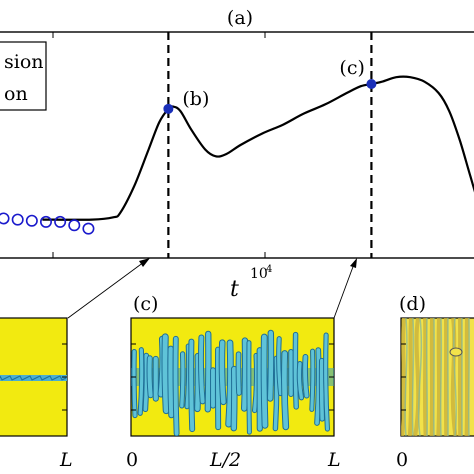  What do you see at coordinates (33, 378) in the screenshot?
I see `inset-b-pattern` at bounding box center [33, 378].